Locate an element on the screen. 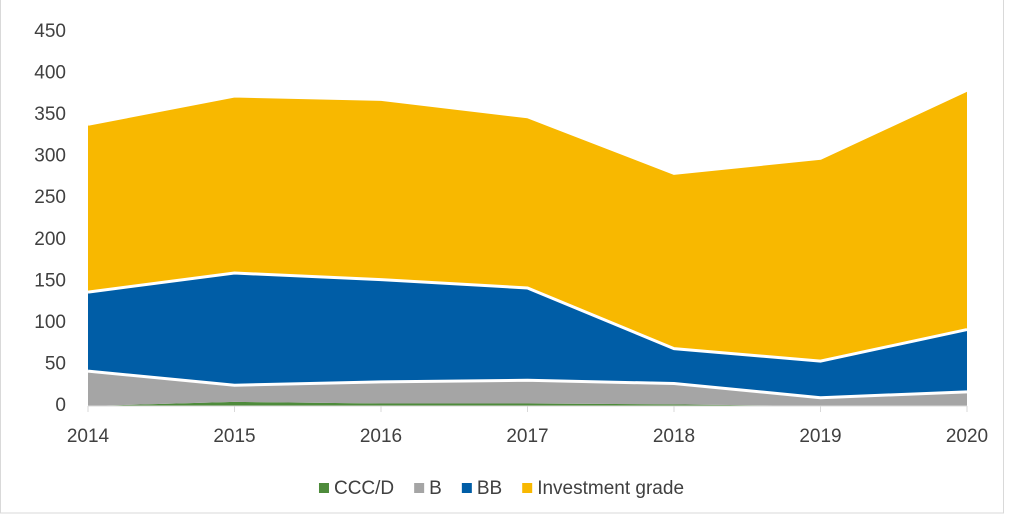  x-tick-label: 2014 is located at coordinates (88, 436).